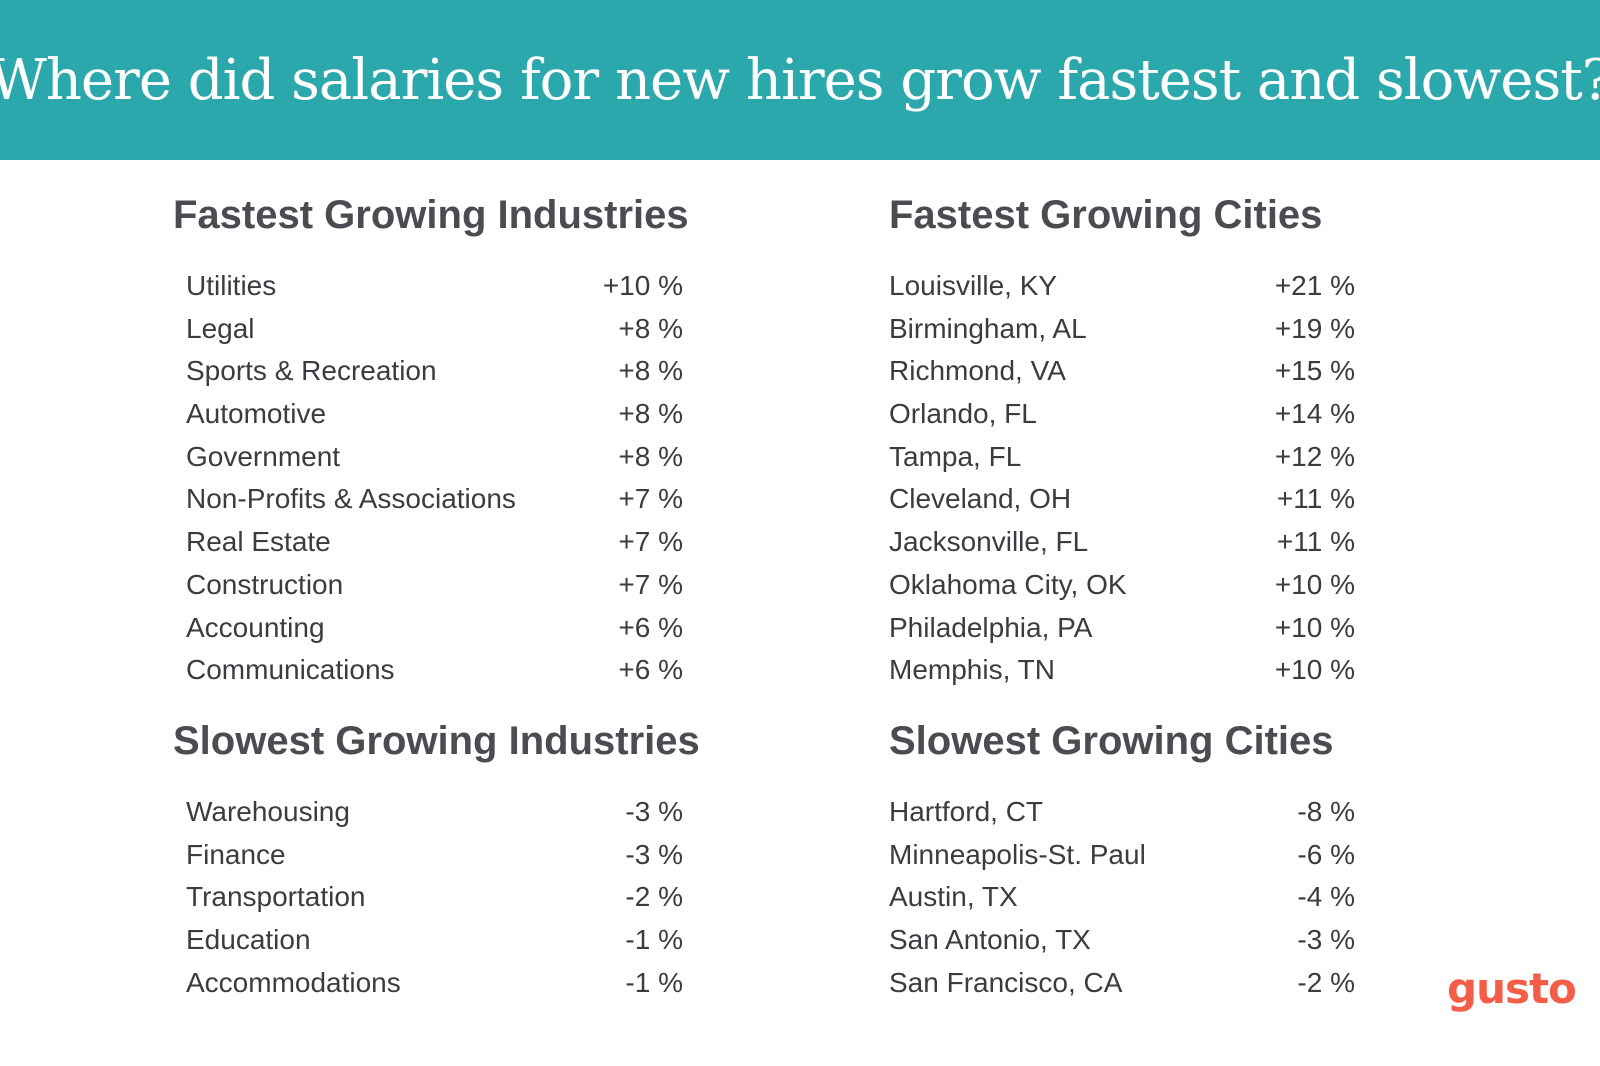 The width and height of the screenshot is (1600, 1066). Describe the element at coordinates (1122, 414) in the screenshot. I see `list-item: Orlando, FL +14 %` at that location.